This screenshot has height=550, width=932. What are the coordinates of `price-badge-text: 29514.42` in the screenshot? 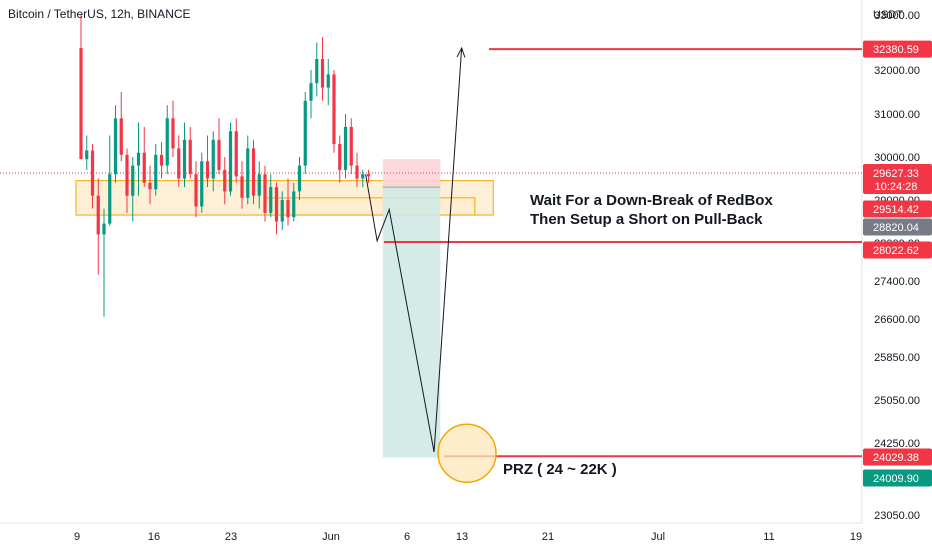 It's located at (896, 210).